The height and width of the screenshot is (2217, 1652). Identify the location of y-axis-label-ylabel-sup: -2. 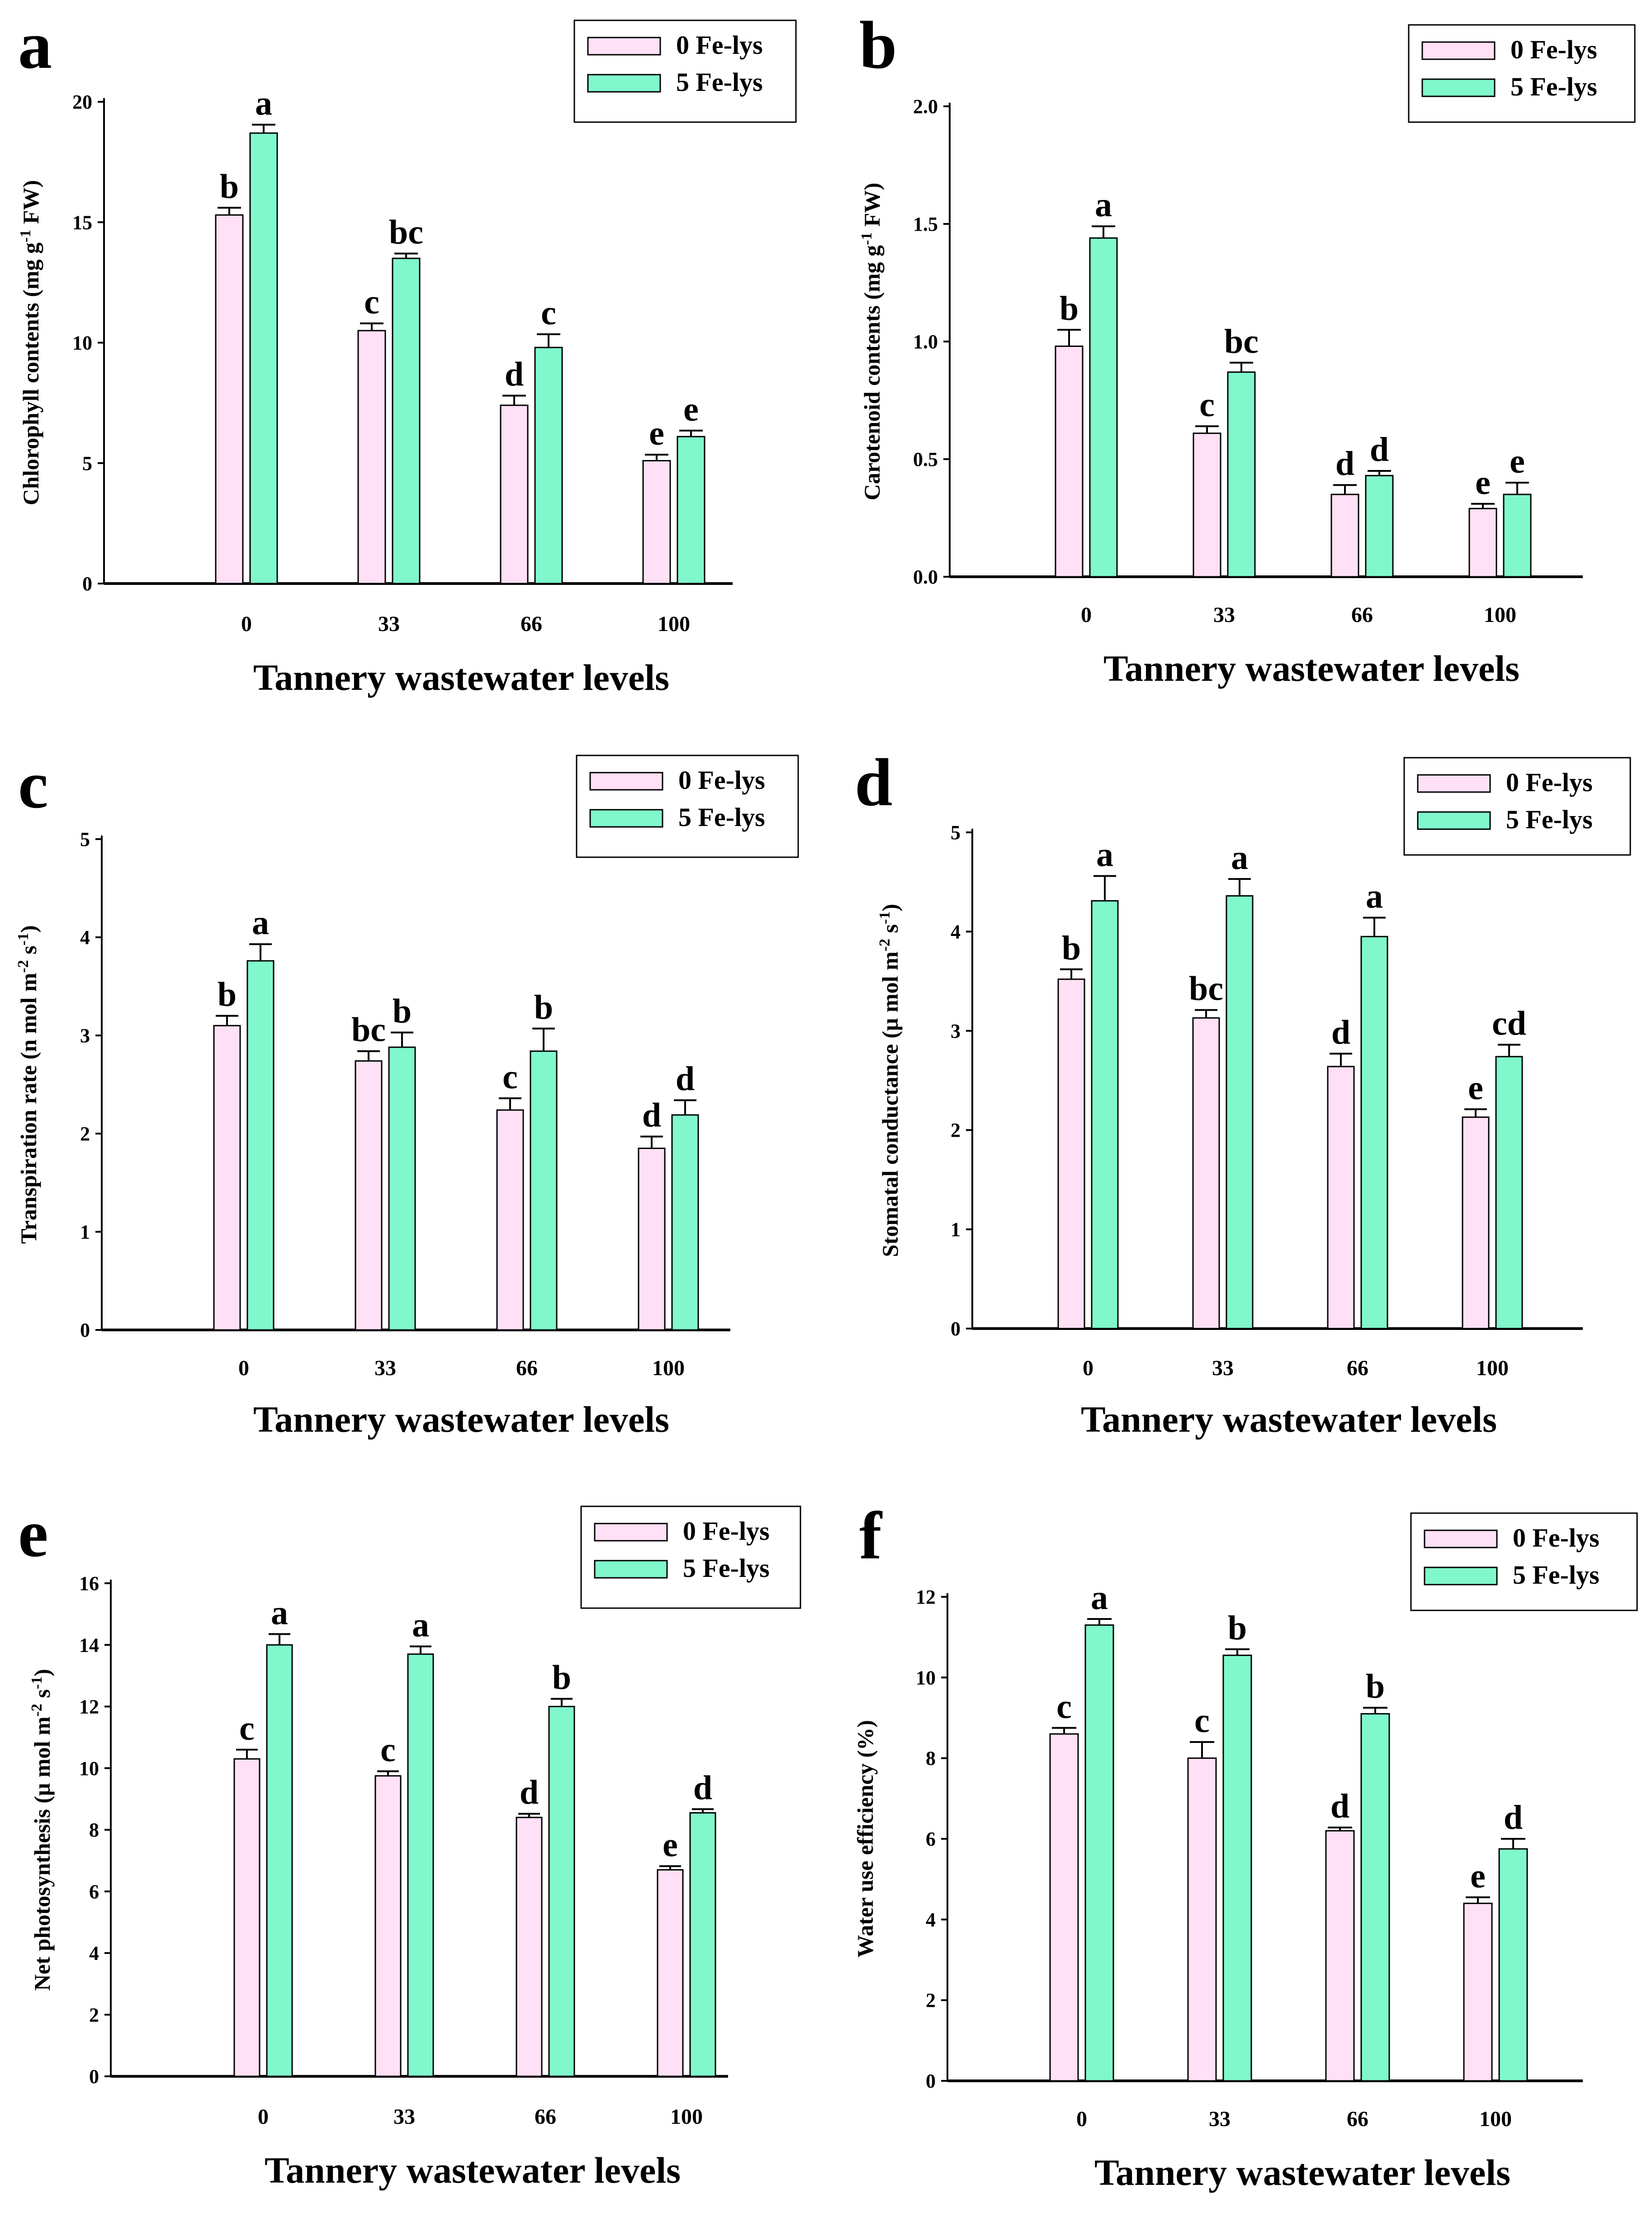
(23, 966).